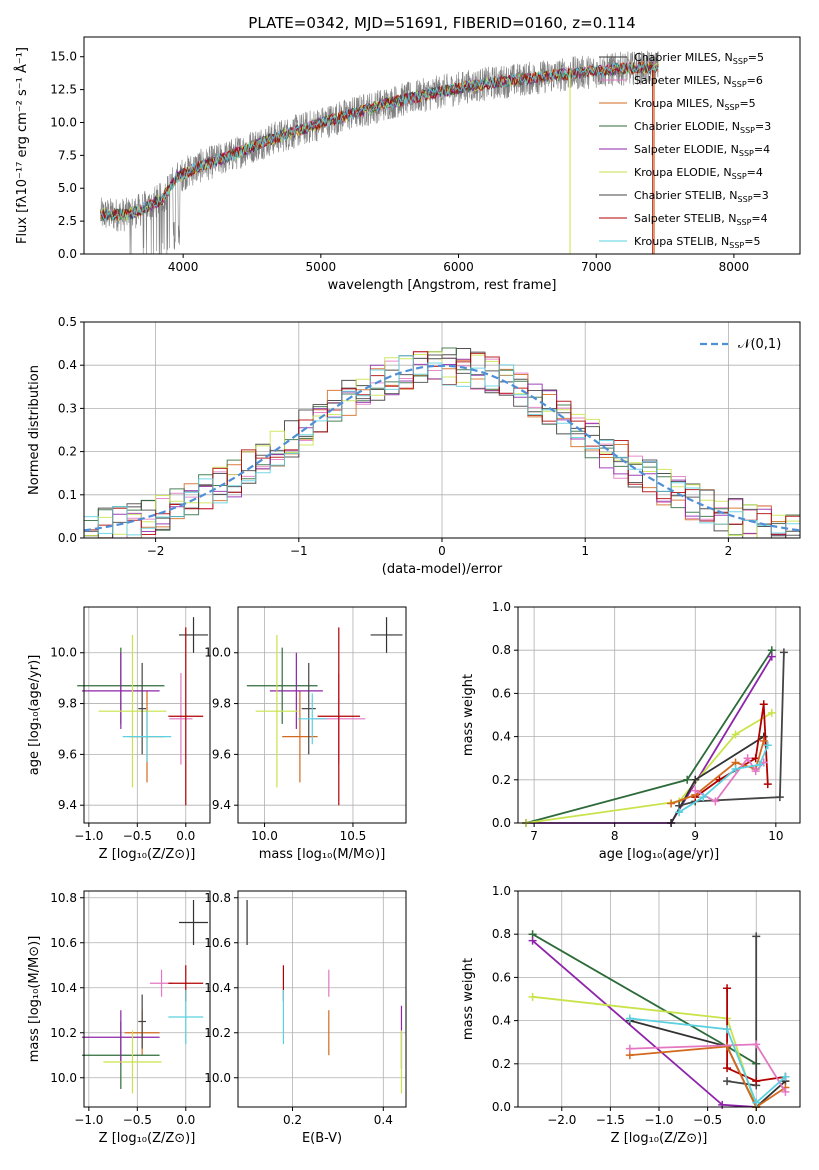 This screenshot has height=1170, width=819. What do you see at coordinates (501, 1021) in the screenshot?
I see `y-tick-label: 0.4` at bounding box center [501, 1021].